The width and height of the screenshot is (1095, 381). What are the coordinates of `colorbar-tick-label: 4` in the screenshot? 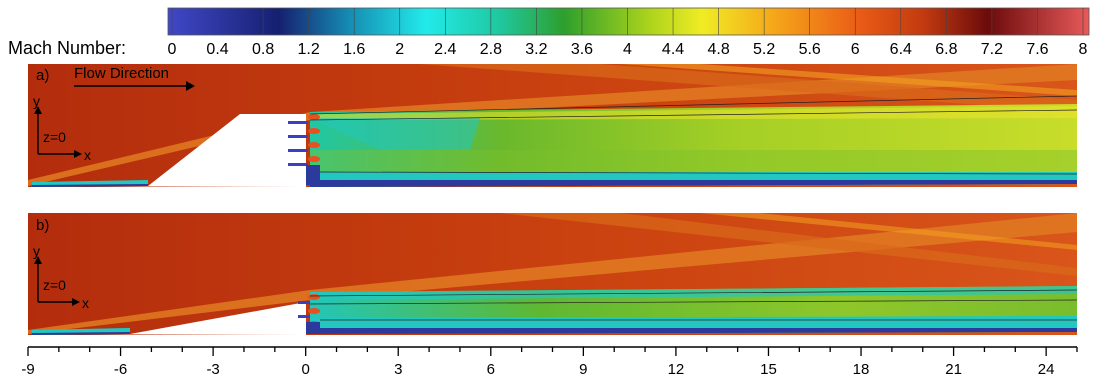 It's located at (627, 49).